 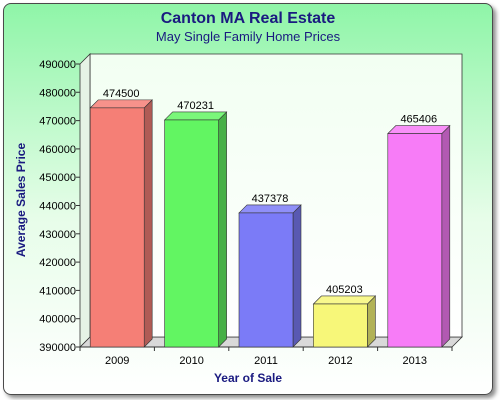 What do you see at coordinates (248, 36) in the screenshot?
I see `chart-subtitle: May Single Family Home Prices` at bounding box center [248, 36].